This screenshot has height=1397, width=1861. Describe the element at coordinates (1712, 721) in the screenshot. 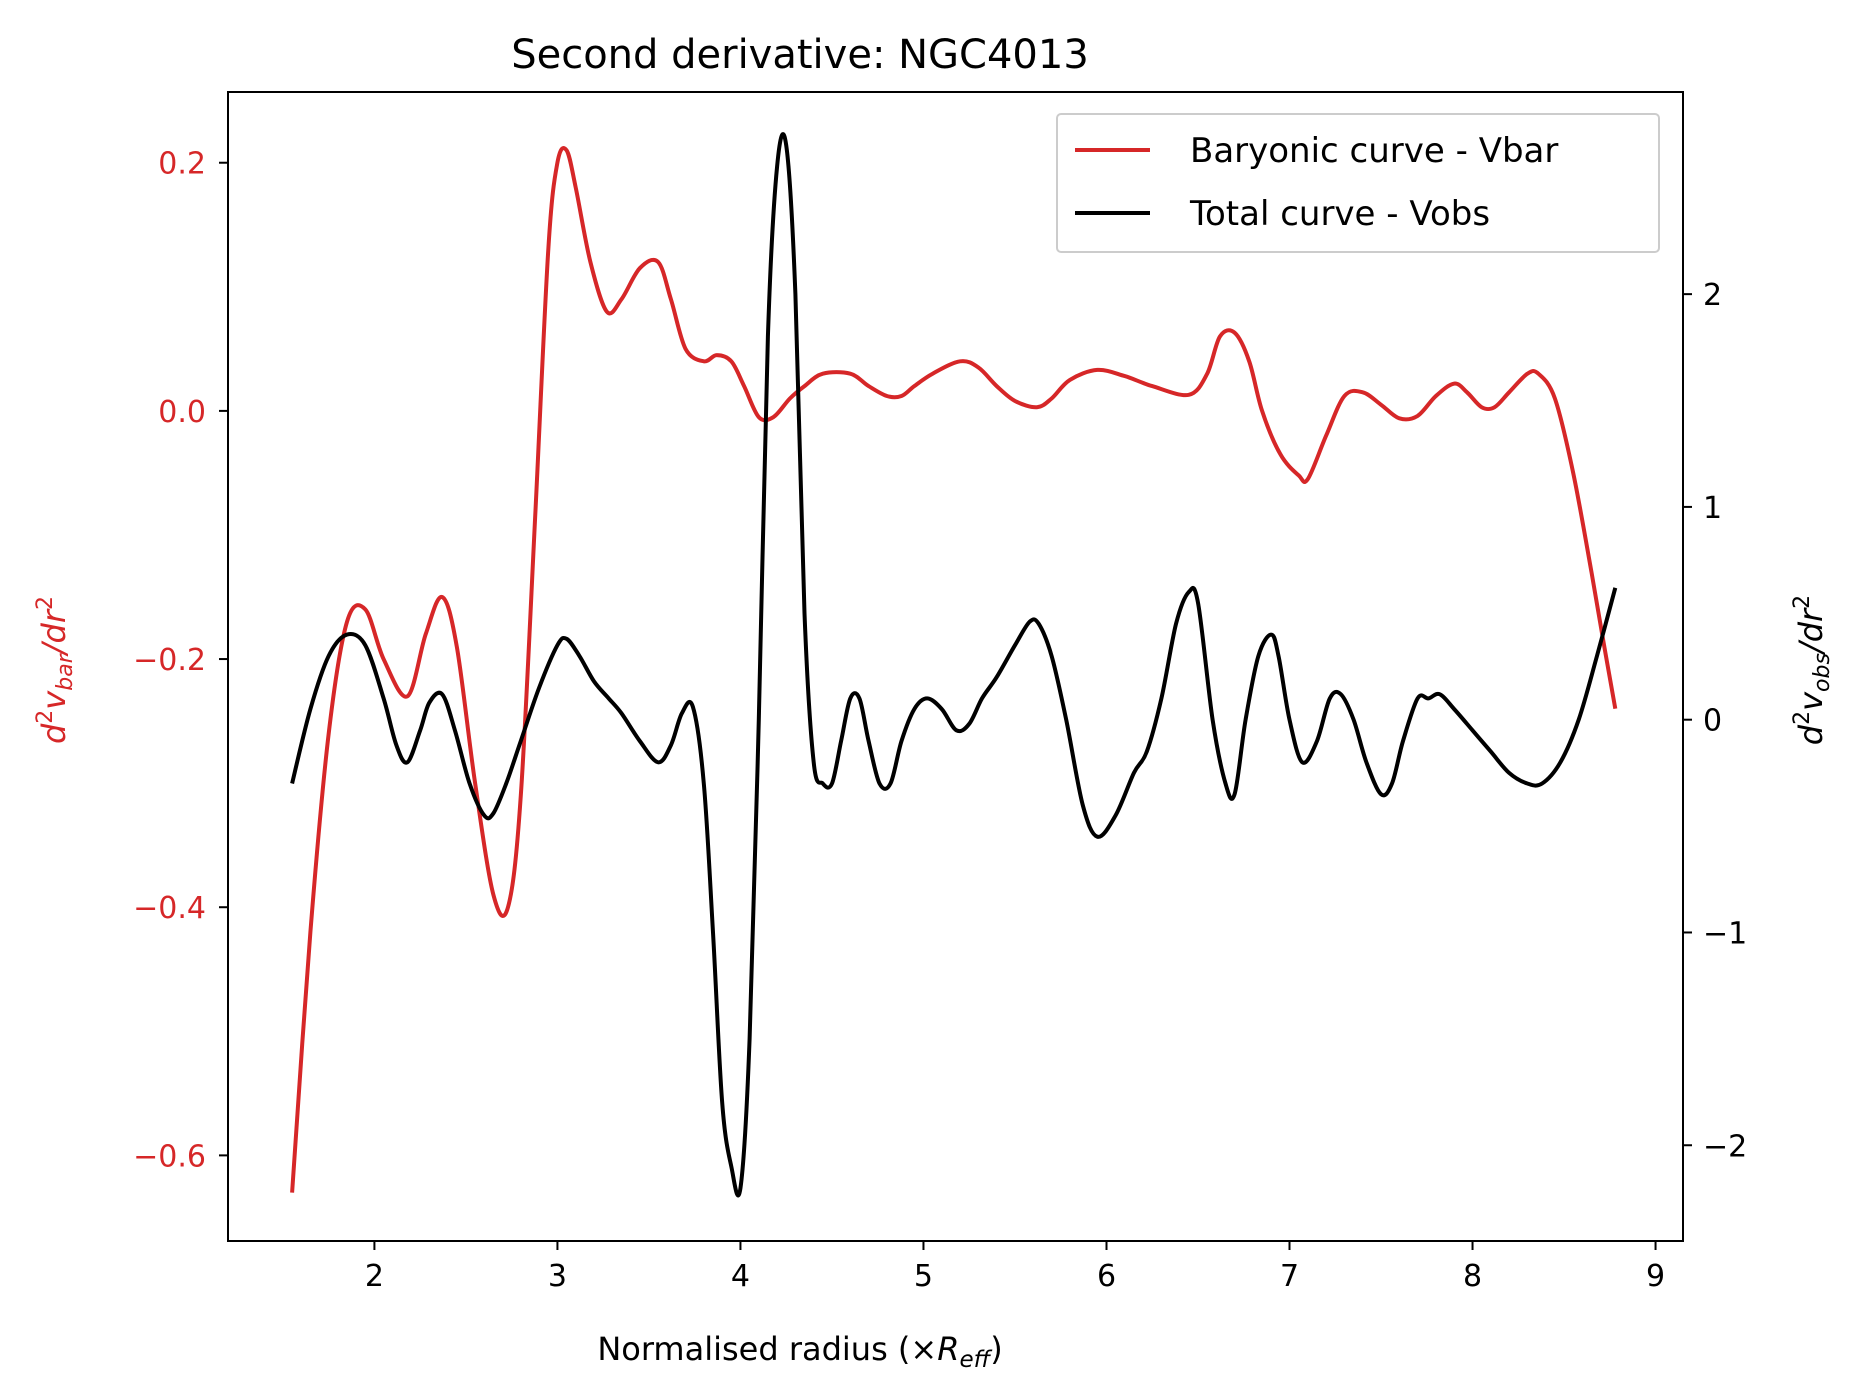

I see `right-y-tick-label: 0` at that location.